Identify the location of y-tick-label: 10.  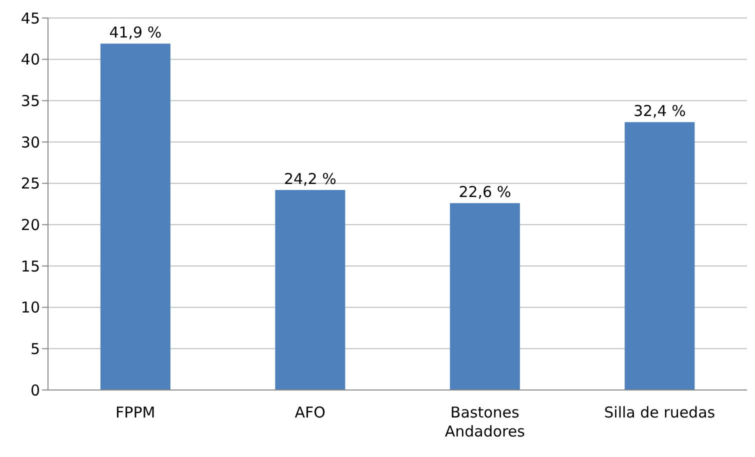
(30, 307).